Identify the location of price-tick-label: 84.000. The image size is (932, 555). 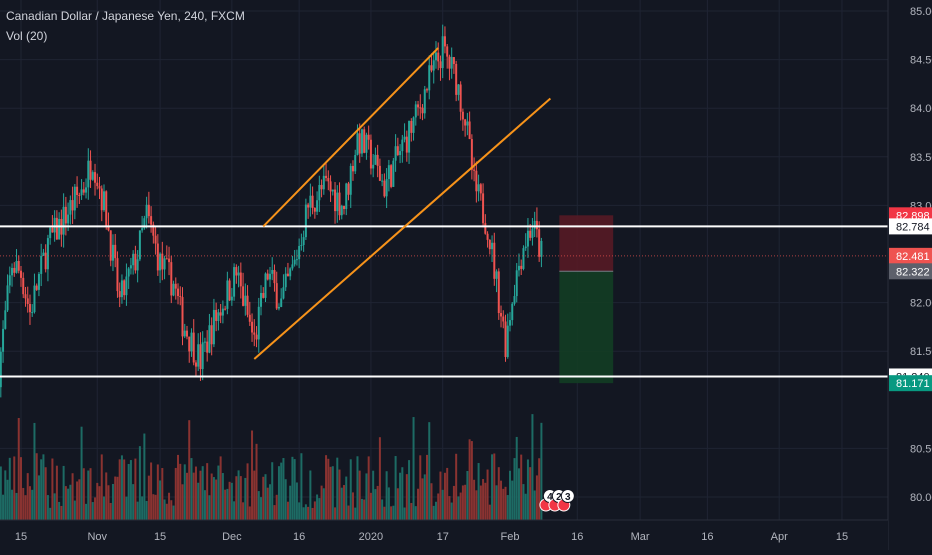
(921, 109).